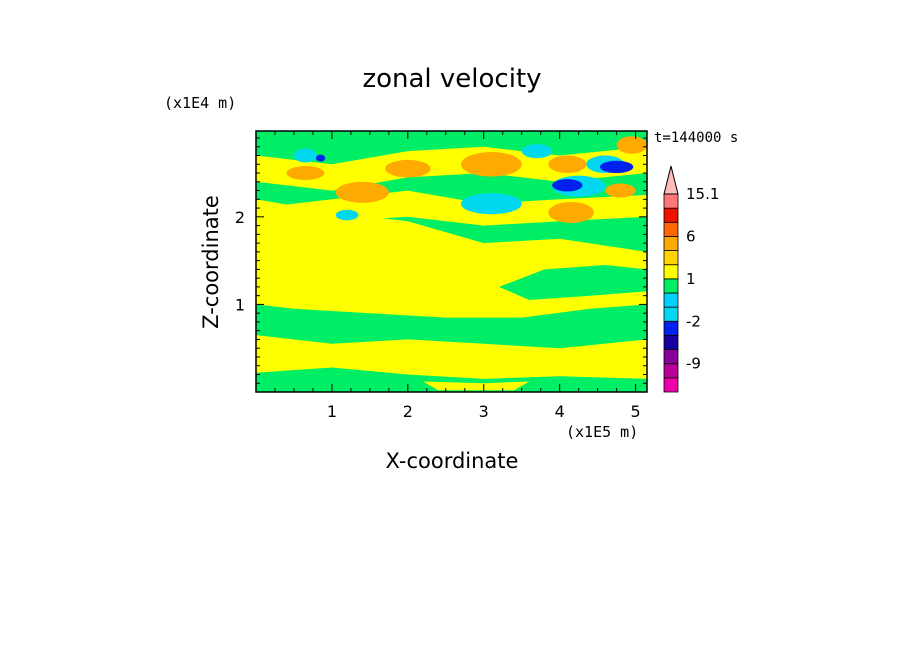  What do you see at coordinates (408, 411) in the screenshot?
I see `x-tick-label: 2` at bounding box center [408, 411].